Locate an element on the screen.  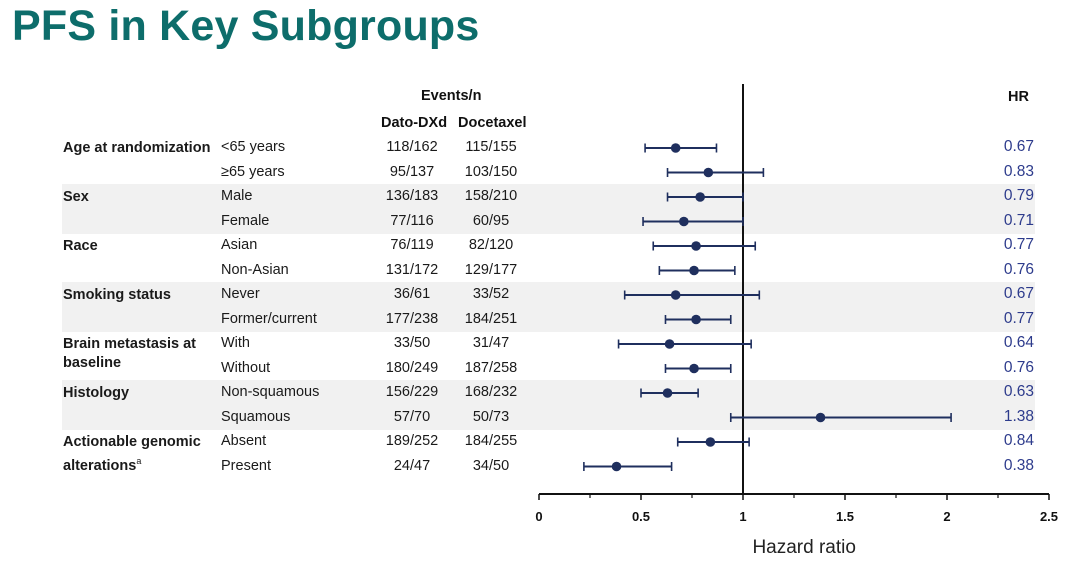
subgroup-label: Brain metastasis at baseline is located at coordinates (134, 354).